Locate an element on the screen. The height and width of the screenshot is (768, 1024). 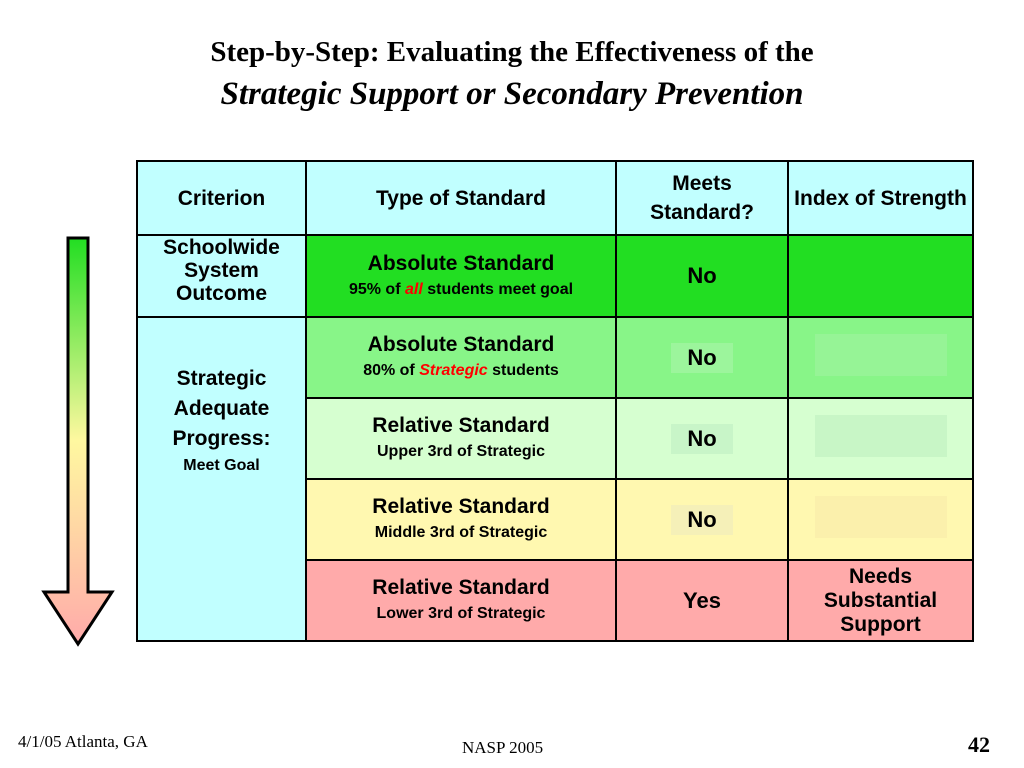
standard-detail: Upper 3rd of Strategic is located at coordinates (461, 451).